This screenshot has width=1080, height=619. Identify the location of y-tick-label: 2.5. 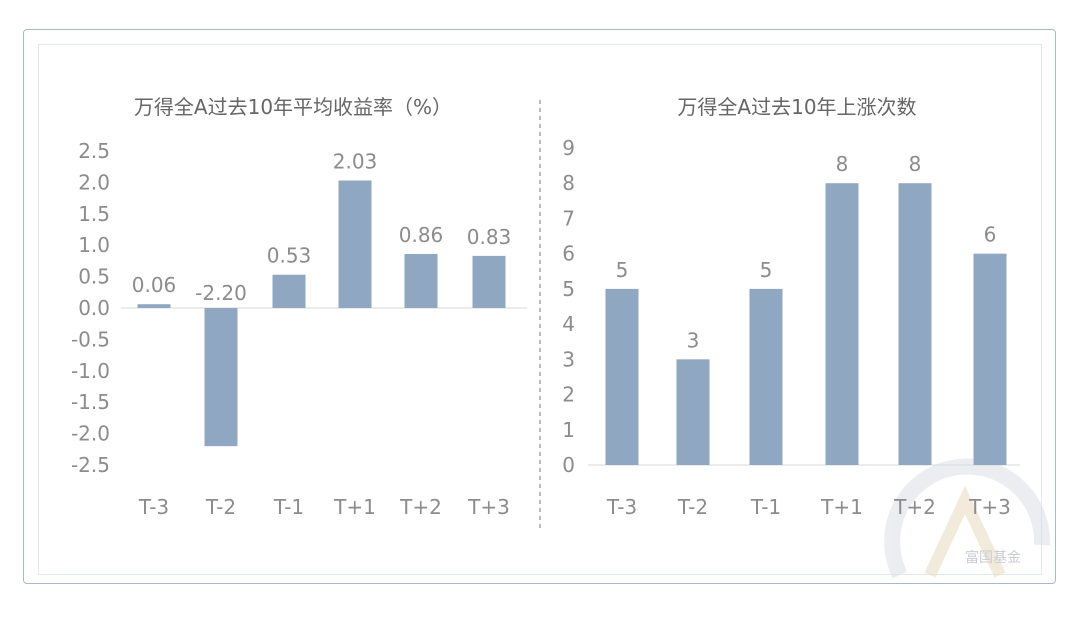
(94, 151).